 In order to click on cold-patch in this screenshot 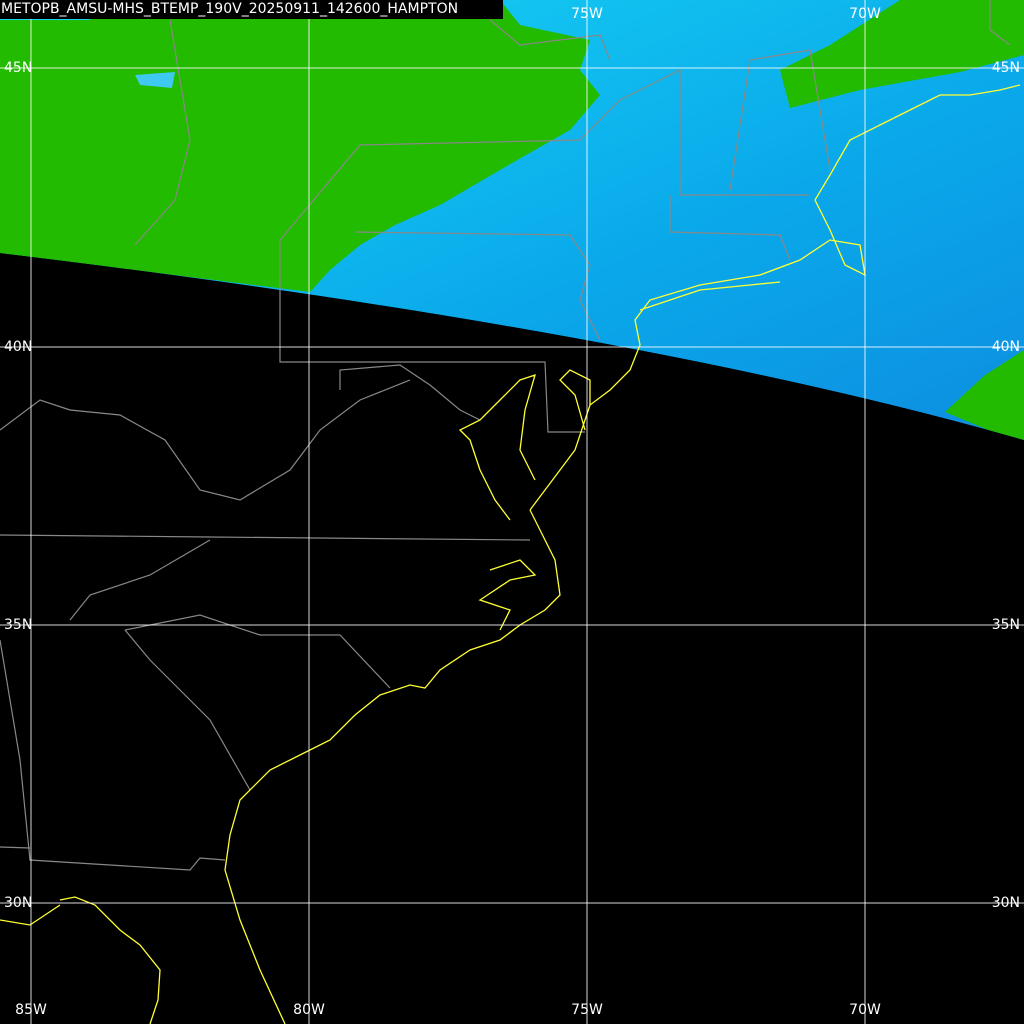, I will do `click(155, 80)`.